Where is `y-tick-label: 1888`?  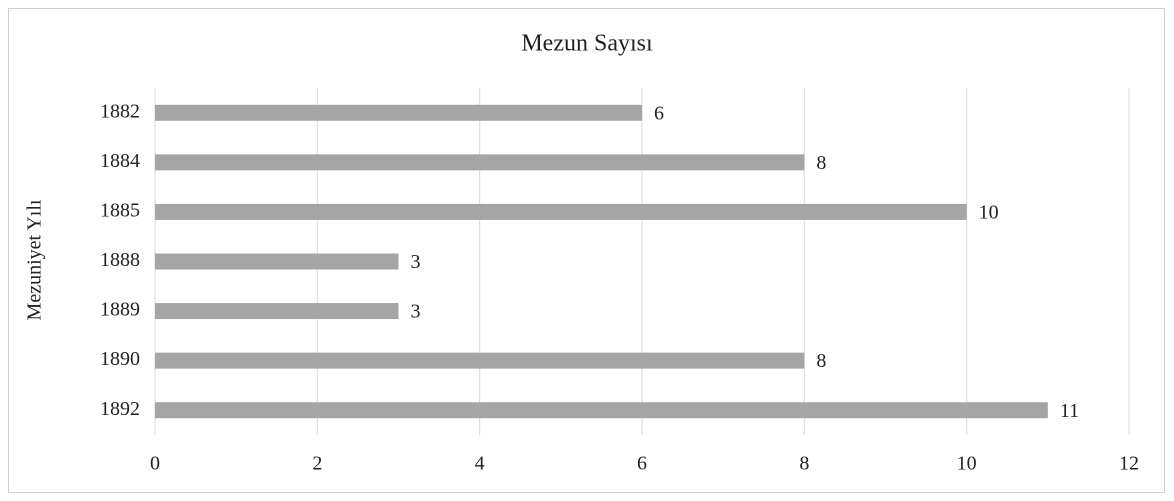
y-tick-label: 1888 is located at coordinates (120, 260).